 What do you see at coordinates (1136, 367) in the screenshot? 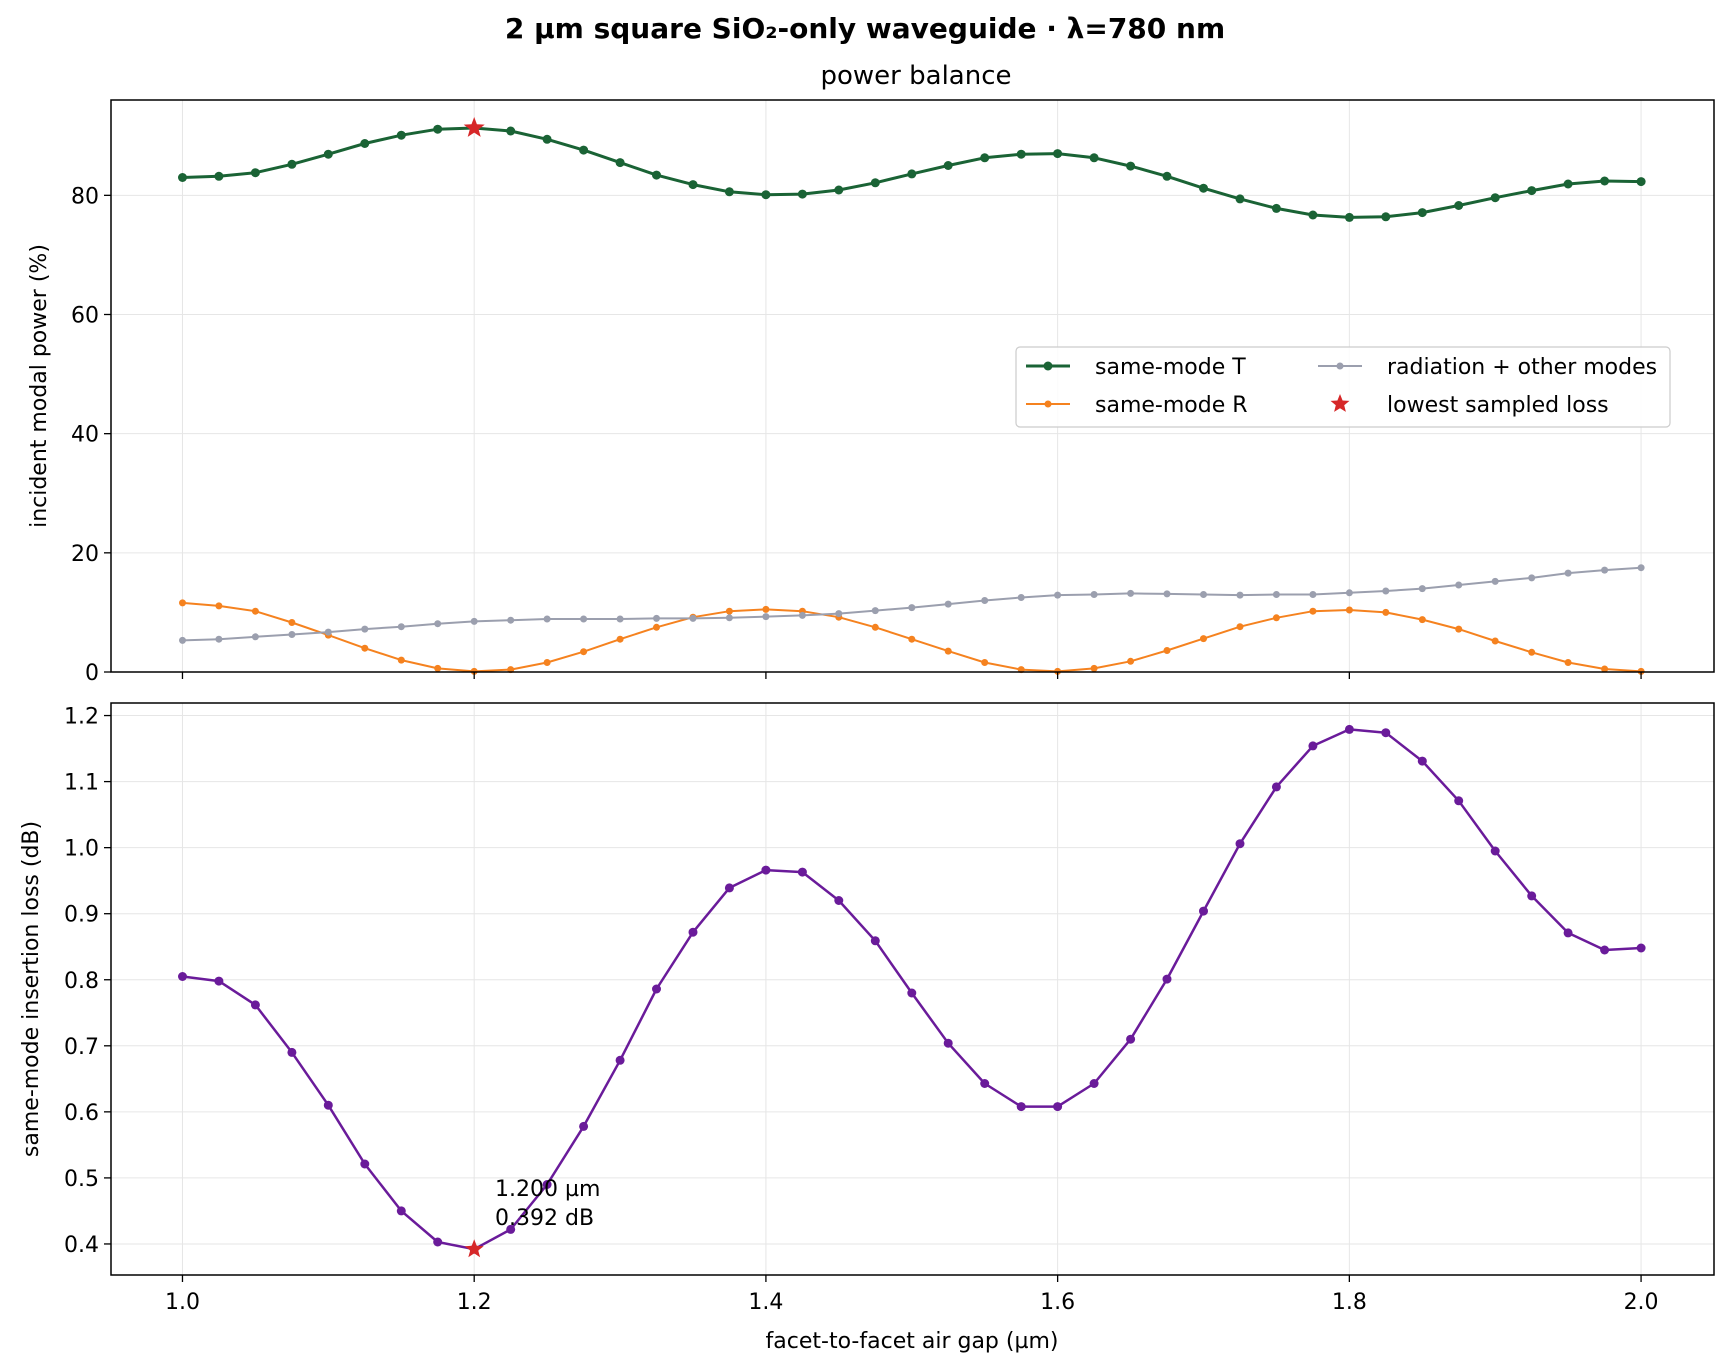
I see `legend-entry-same-mode-t: same-mode T` at bounding box center [1136, 367].